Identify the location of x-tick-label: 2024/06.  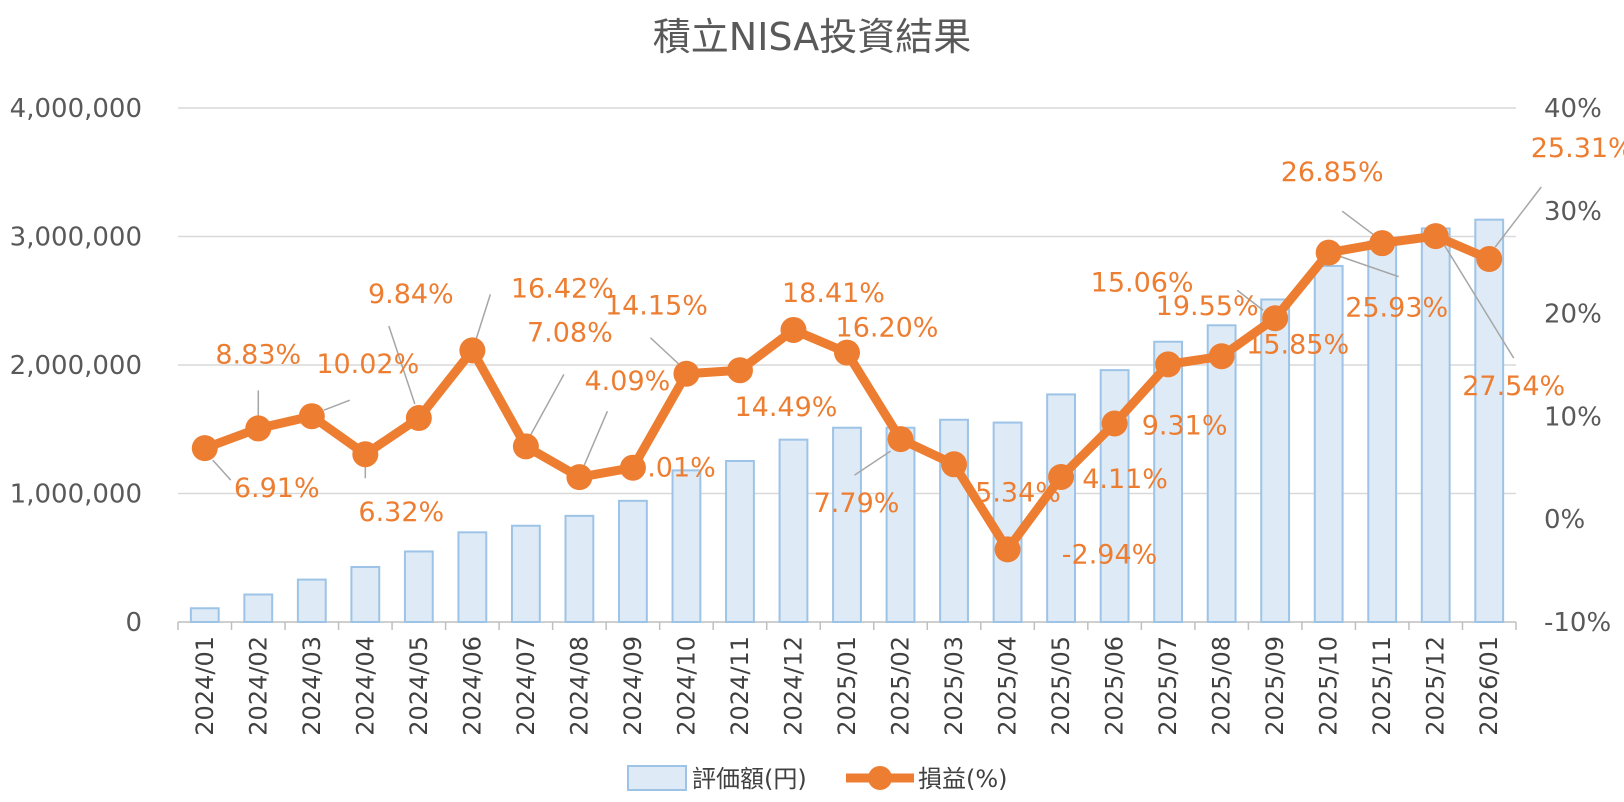
(472, 686).